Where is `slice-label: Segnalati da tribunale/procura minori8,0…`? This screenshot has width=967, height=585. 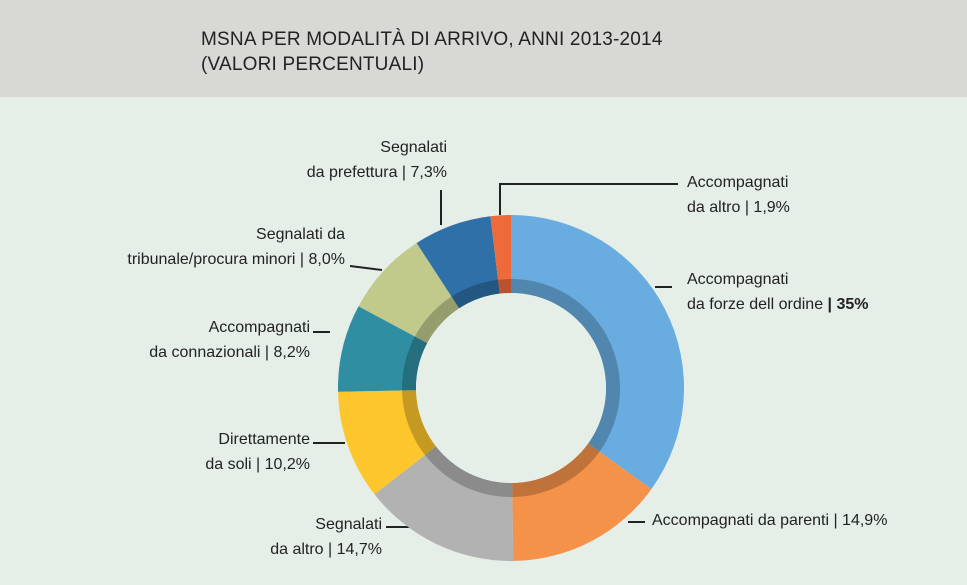
slice-label: Segnalati da tribunale/procura minori8,0… is located at coordinates (236, 247).